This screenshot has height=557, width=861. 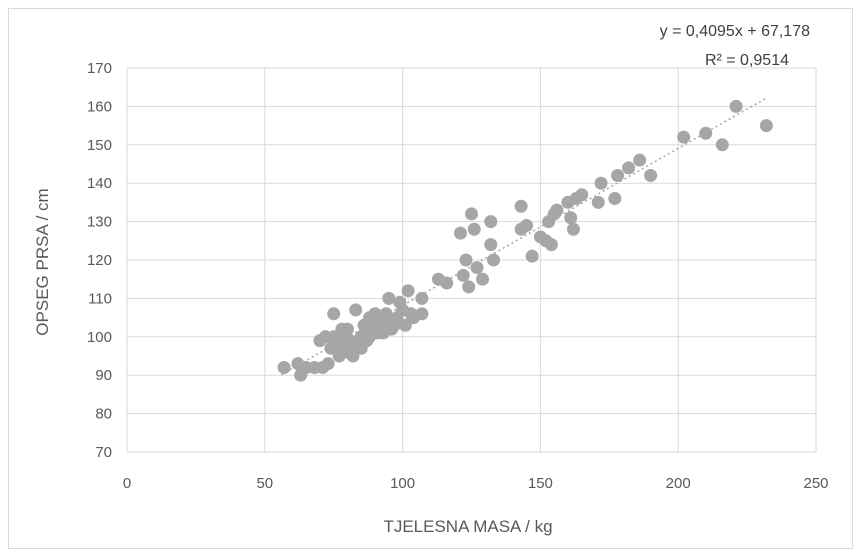 I want to click on x-tick-label: 50, so click(x=264, y=483).